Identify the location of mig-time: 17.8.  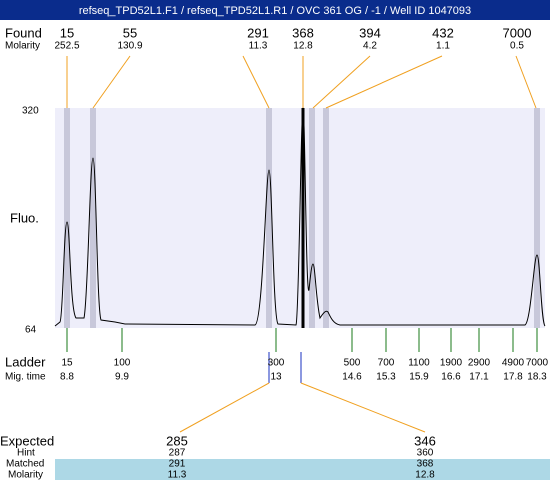
(513, 377).